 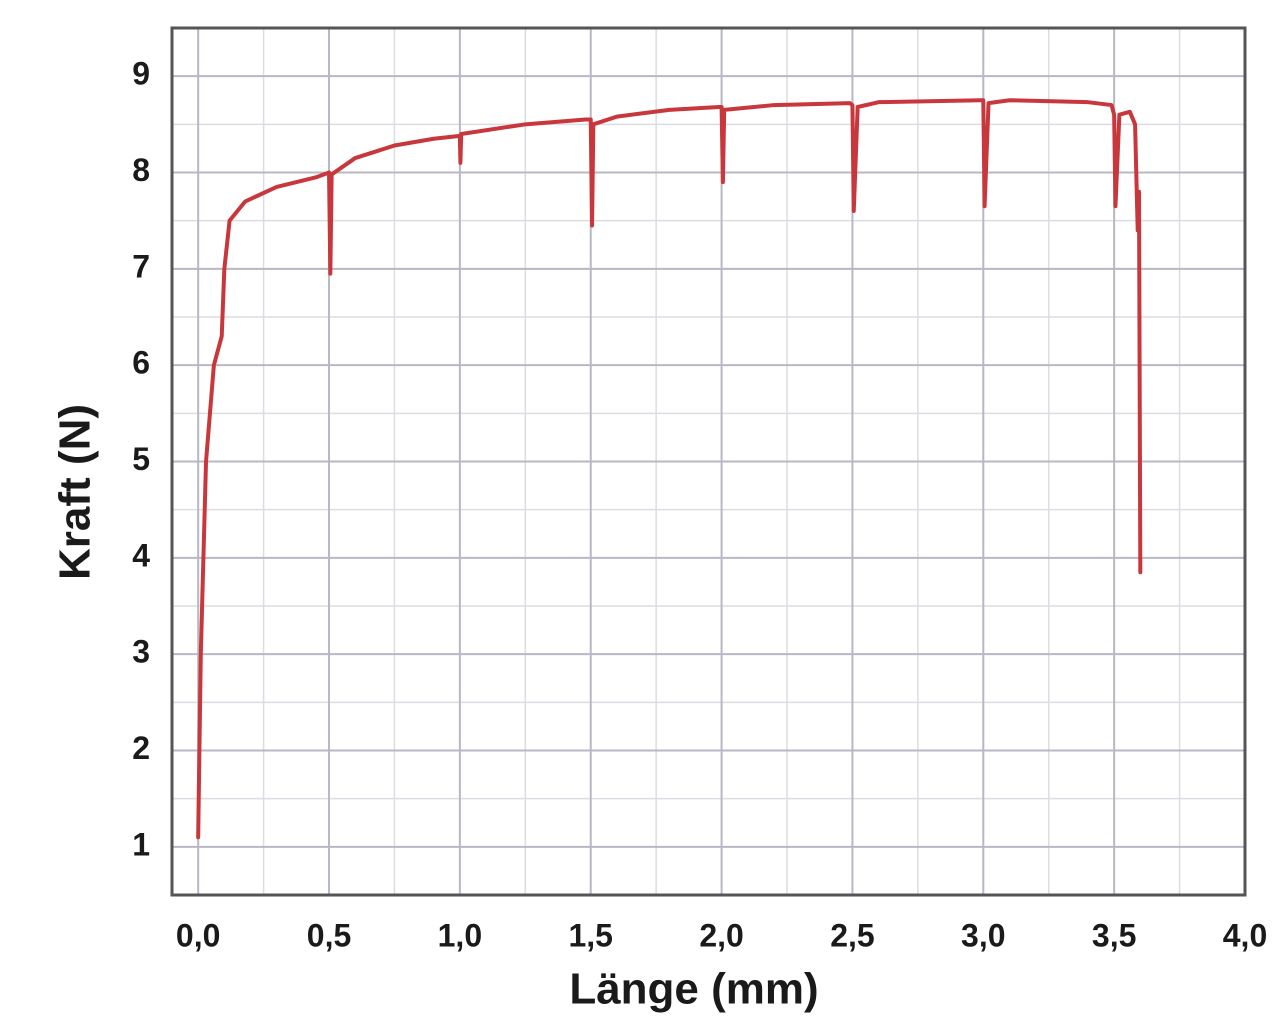 What do you see at coordinates (141, 652) in the screenshot?
I see `y-tick-label: 3` at bounding box center [141, 652].